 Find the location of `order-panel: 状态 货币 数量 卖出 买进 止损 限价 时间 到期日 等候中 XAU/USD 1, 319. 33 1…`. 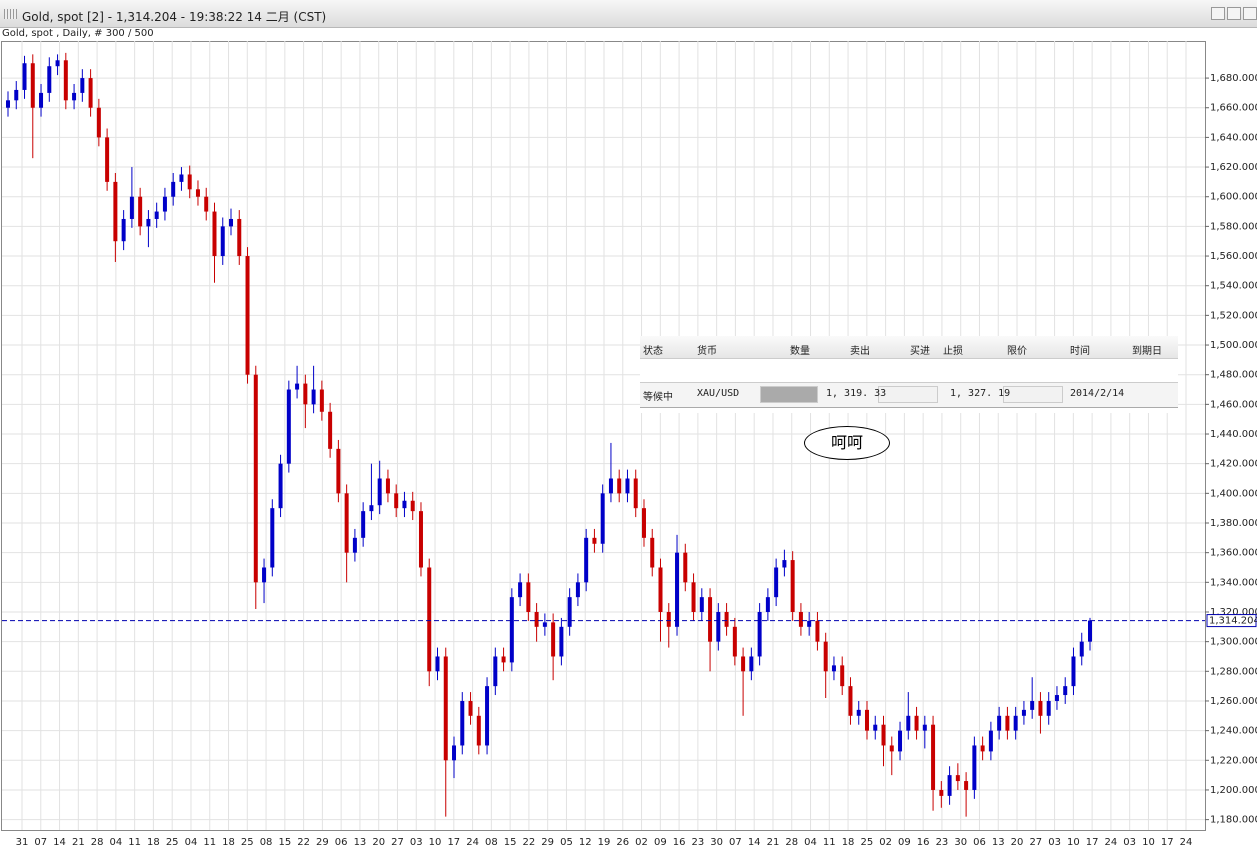

order-panel: 状态 货币 数量 卖出 买进 止损 限价 时间 到期日 等候中 XAU/USD 1, 319. 33 1… is located at coordinates (909, 374).